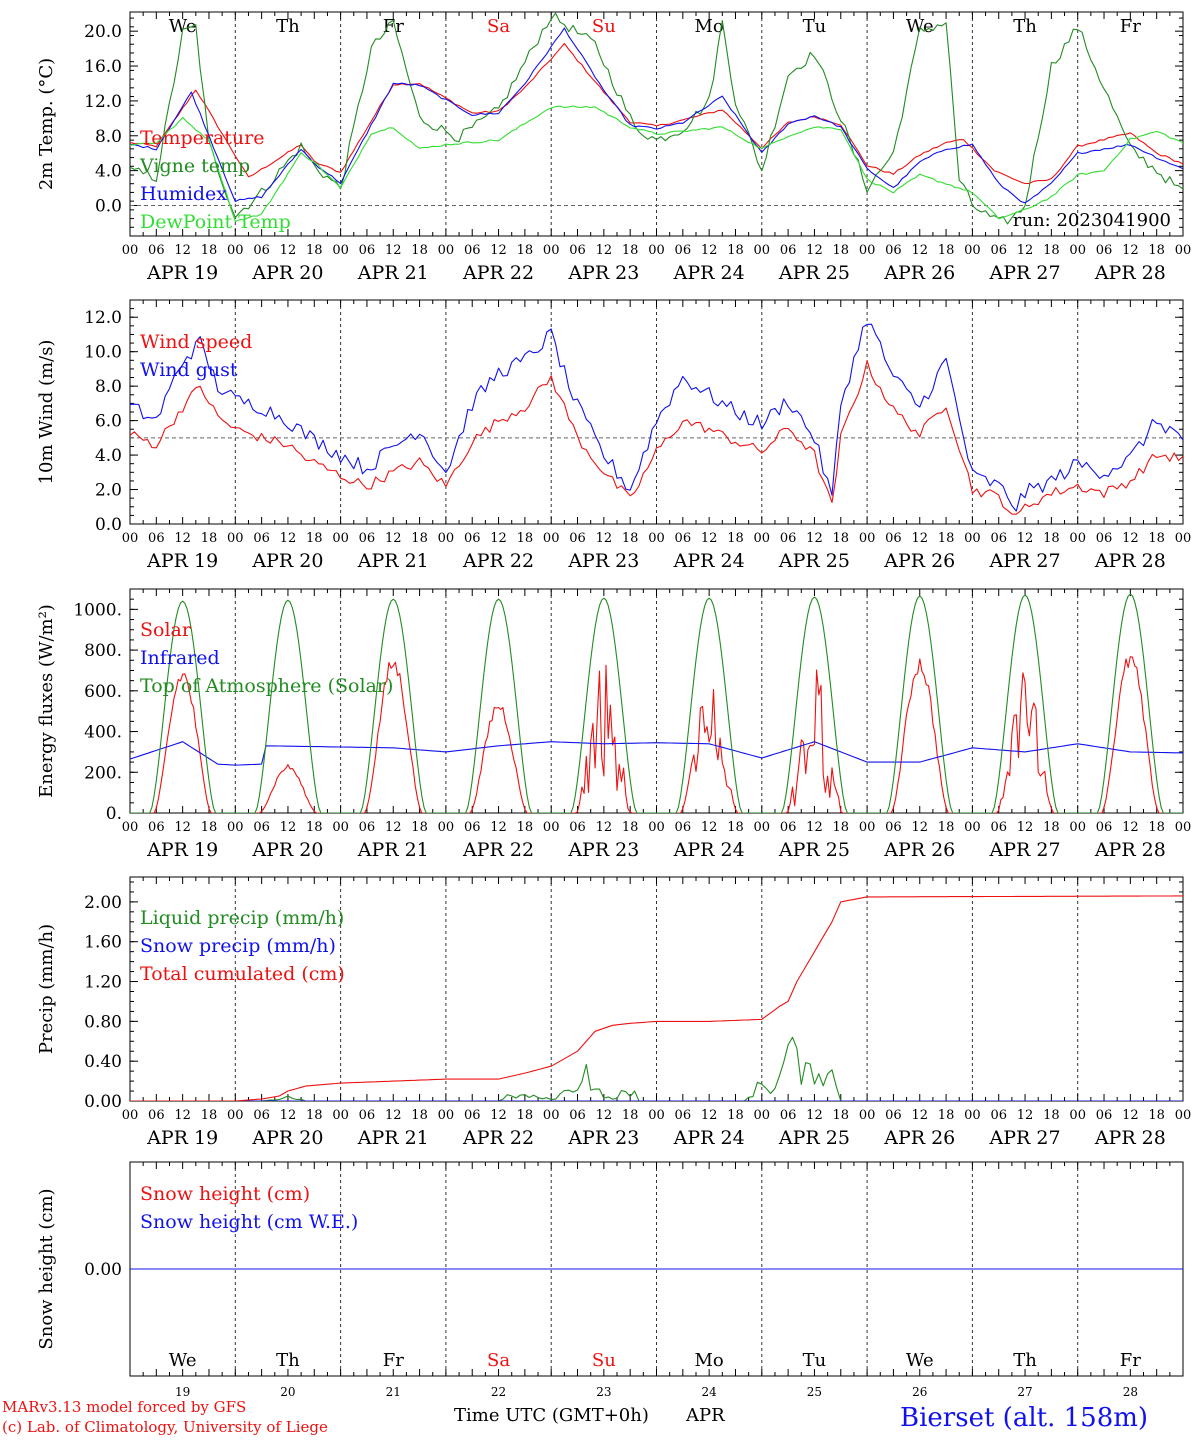 This screenshot has width=1194, height=1440. I want to click on legend-entry: Snow height (cm W.E.), so click(249, 1222).